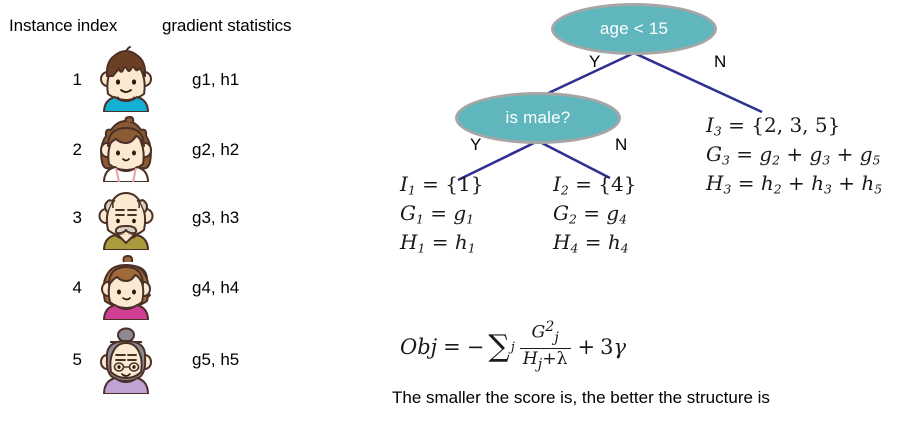  What do you see at coordinates (698, 82) in the screenshot?
I see `edge-root-no` at bounding box center [698, 82].